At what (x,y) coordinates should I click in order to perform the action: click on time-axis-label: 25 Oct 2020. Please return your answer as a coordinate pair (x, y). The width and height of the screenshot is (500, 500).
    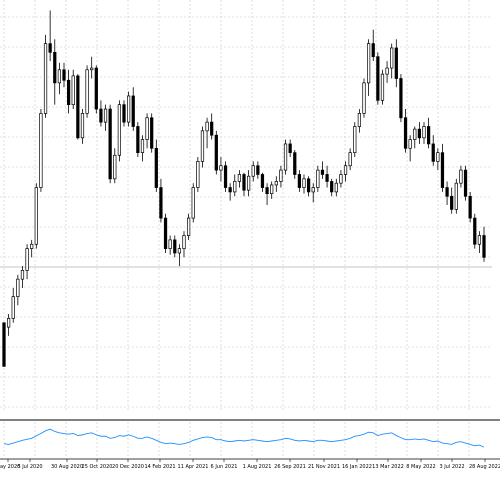
    Looking at the image, I should click on (97, 467).